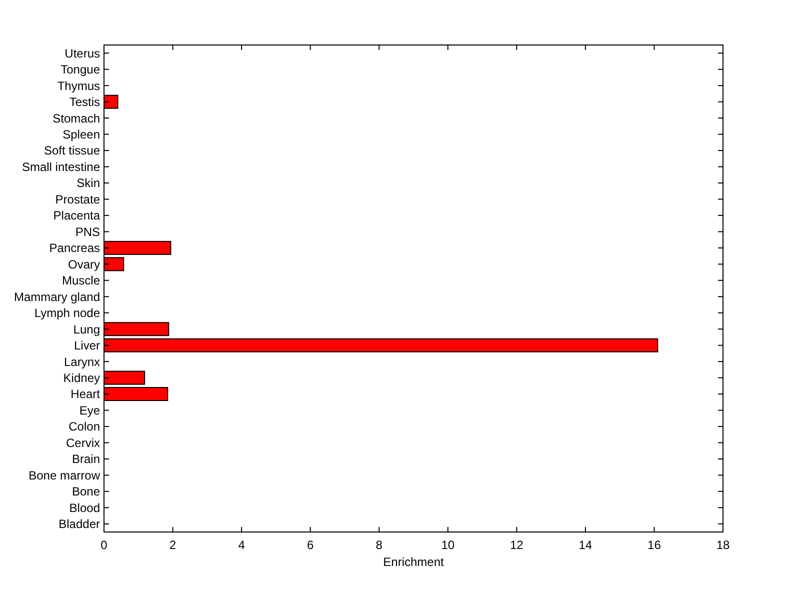 This screenshot has width=800, height=599. I want to click on x-tick-label: 12, so click(517, 545).